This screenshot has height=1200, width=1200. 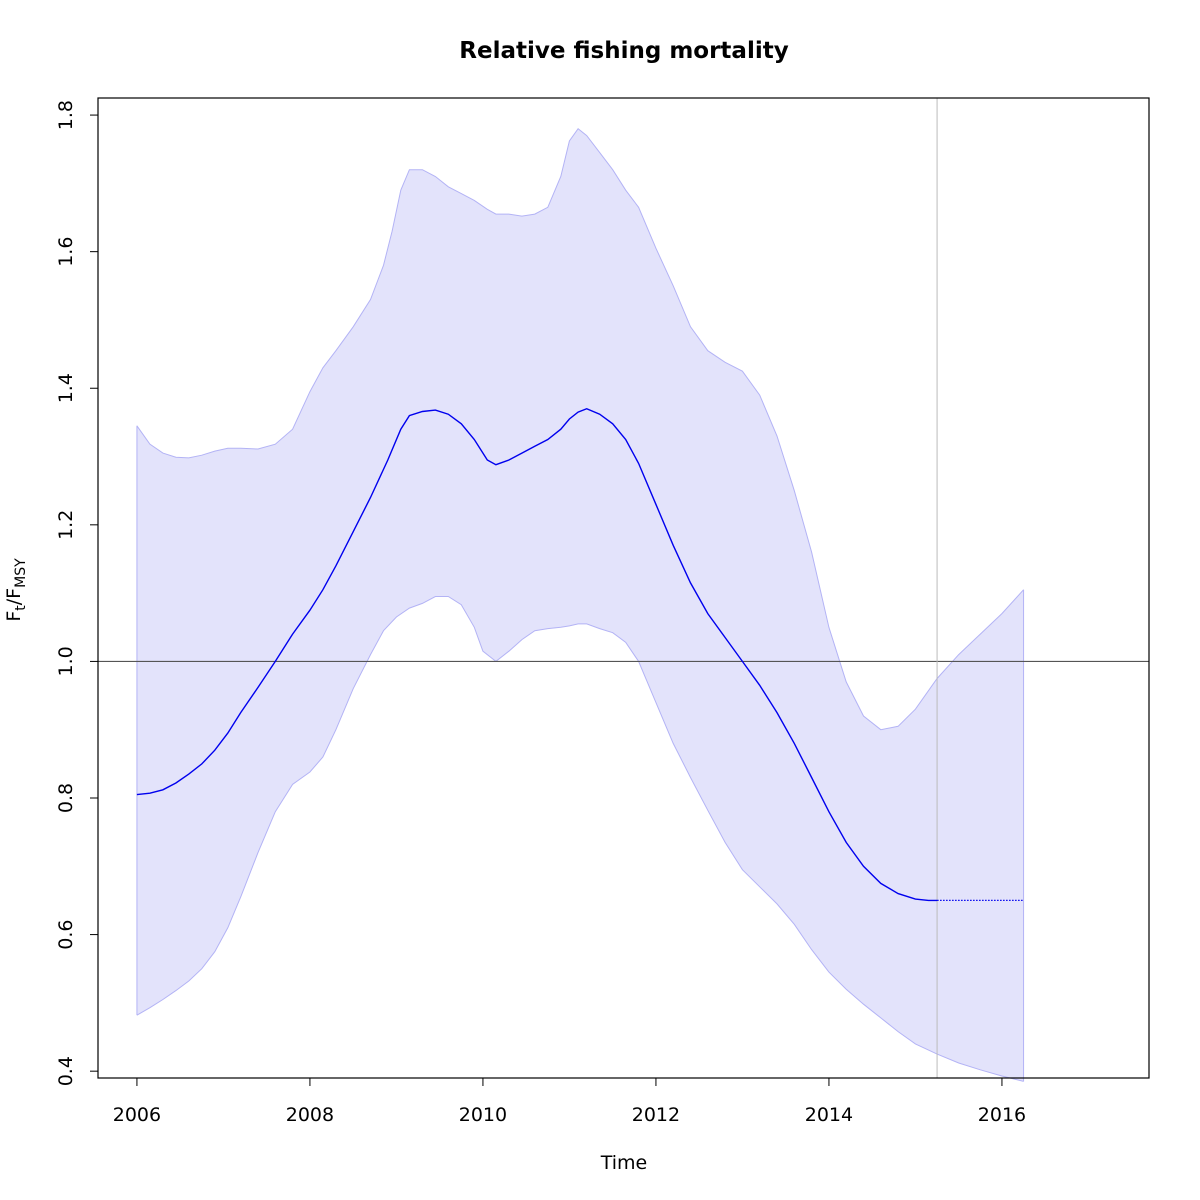 I want to click on x-axis-label: Time, so click(x=624, y=1163).